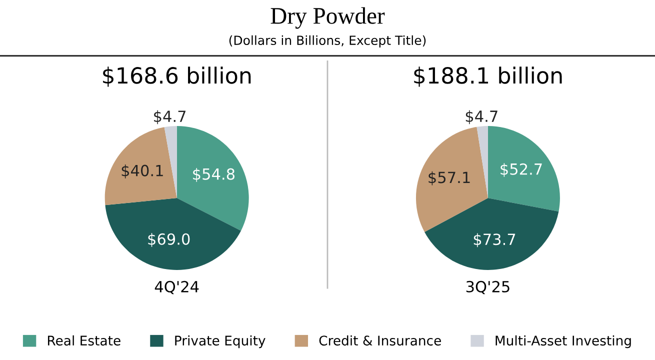 The image size is (655, 360). I want to click on text: $168.6 billion, so click(177, 76).